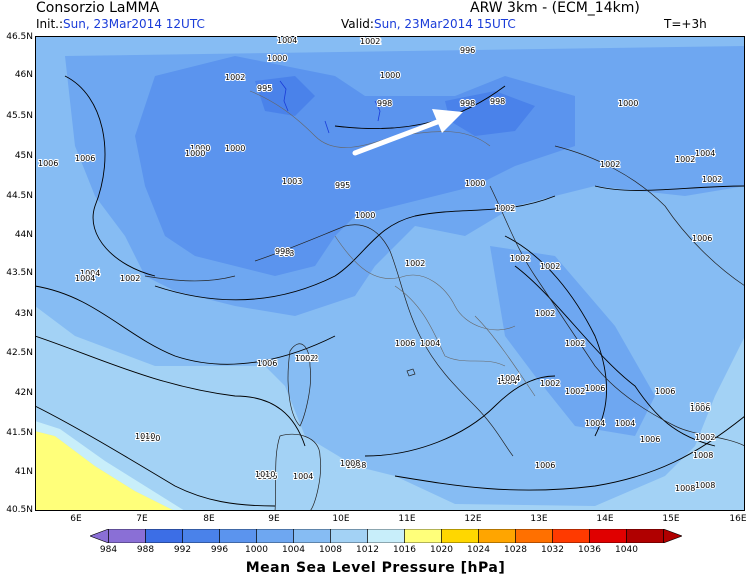 This screenshot has height=580, width=751. I want to click on lat-label: 41N, so click(23, 472).